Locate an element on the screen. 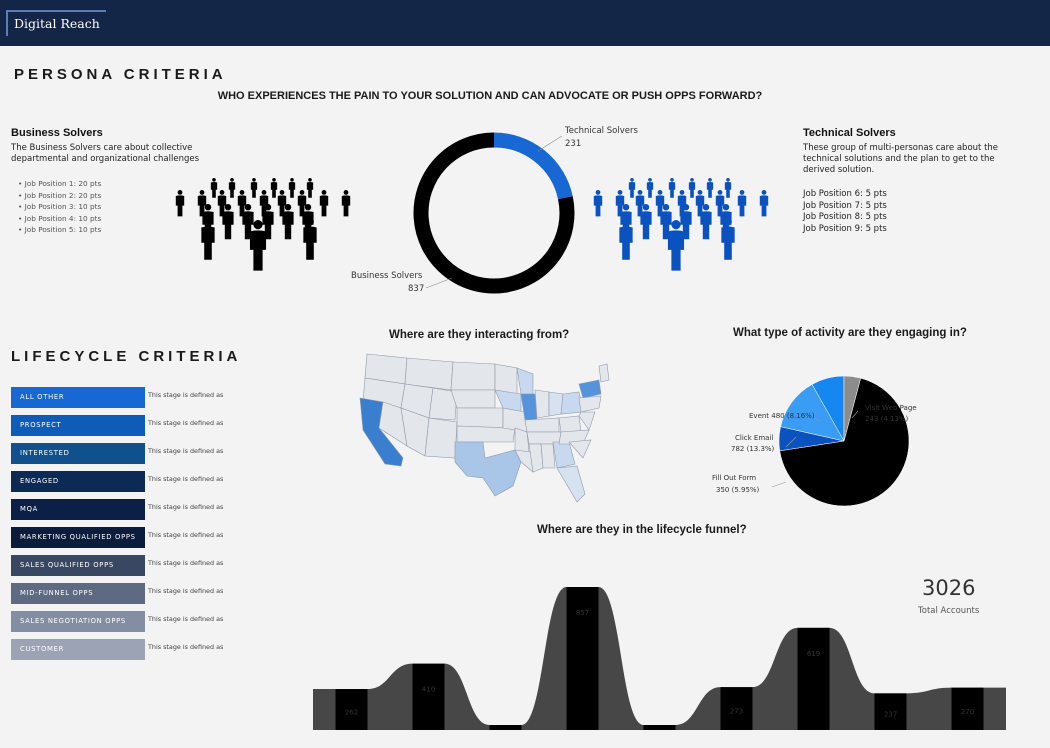 Image resolution: width=1050 pixels, height=748 pixels. pie-label: Click Email is located at coordinates (754, 438).